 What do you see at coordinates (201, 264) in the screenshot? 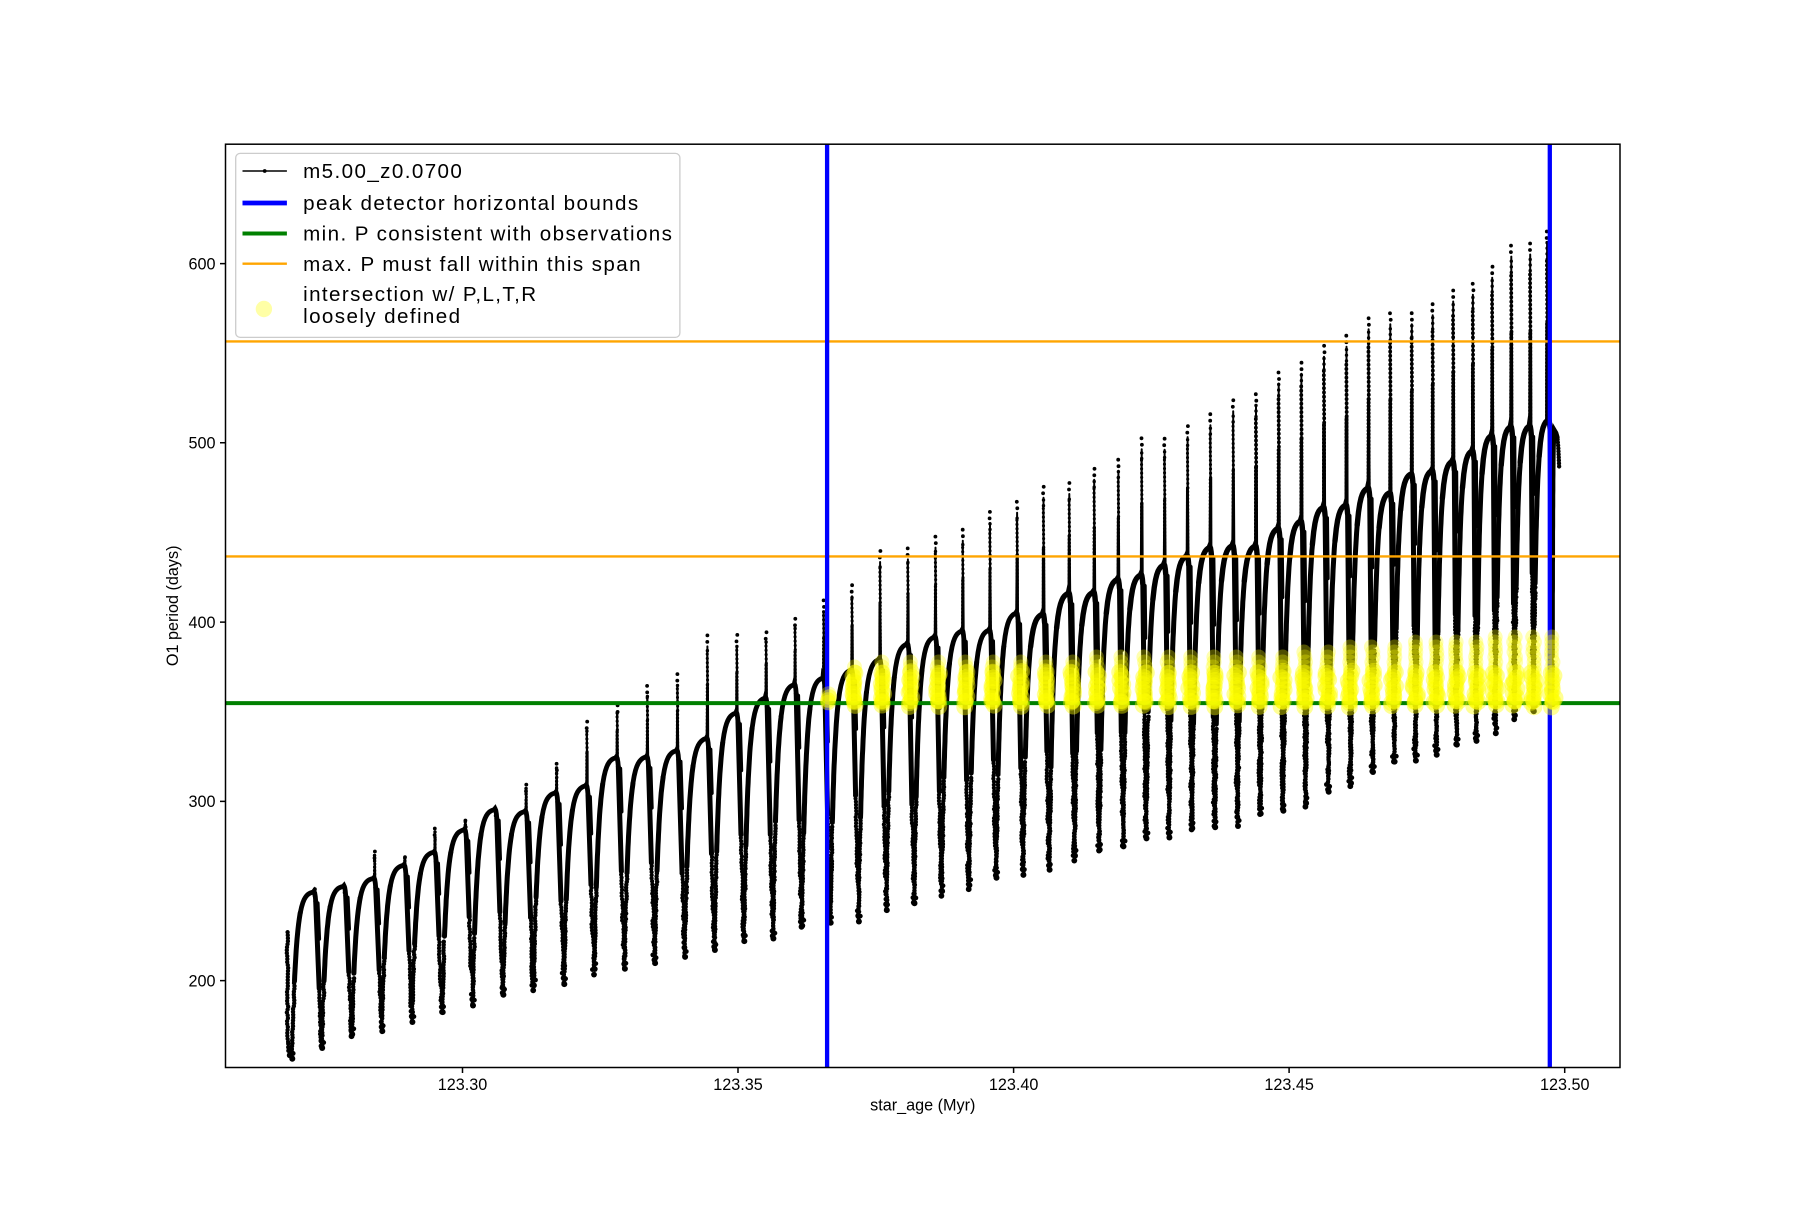
I see `svg-text: 600` at bounding box center [201, 264].